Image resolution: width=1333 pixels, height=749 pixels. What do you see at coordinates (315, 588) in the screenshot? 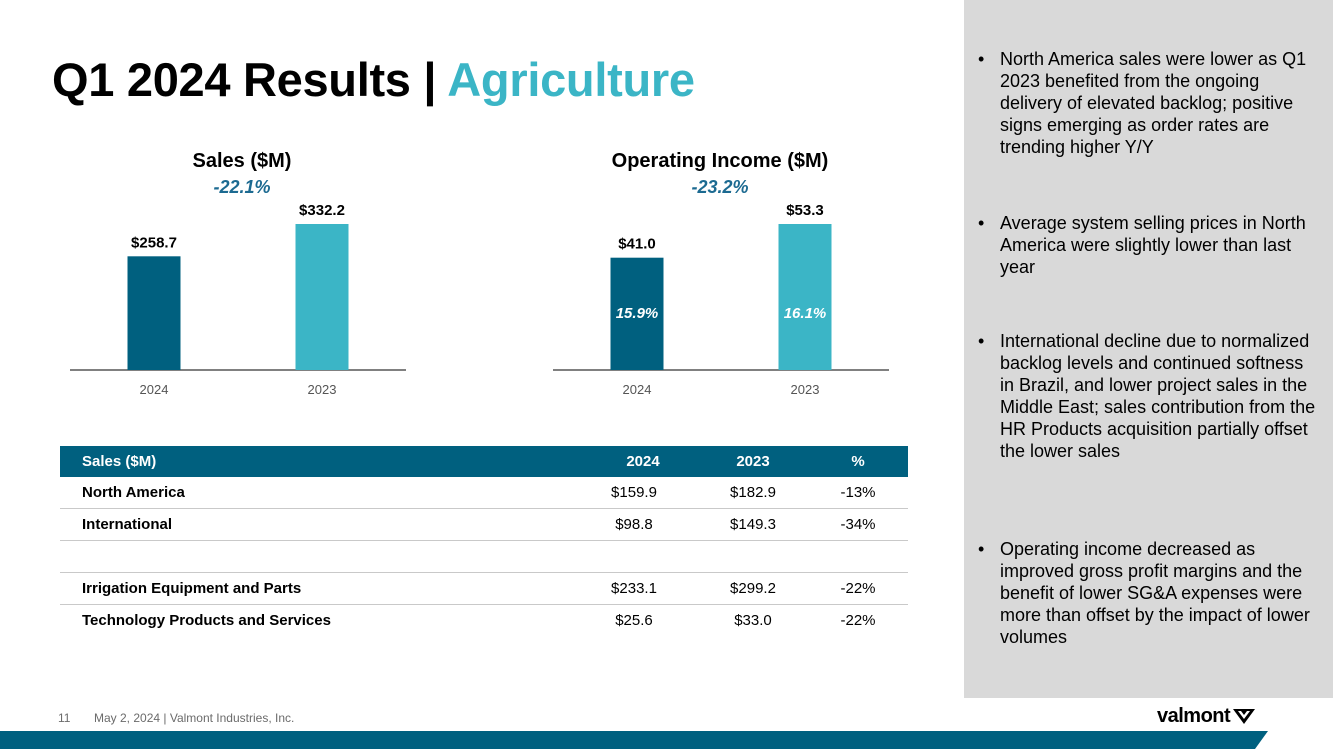
I see `row-label: Irrigation Equipment and Parts` at bounding box center [315, 588].